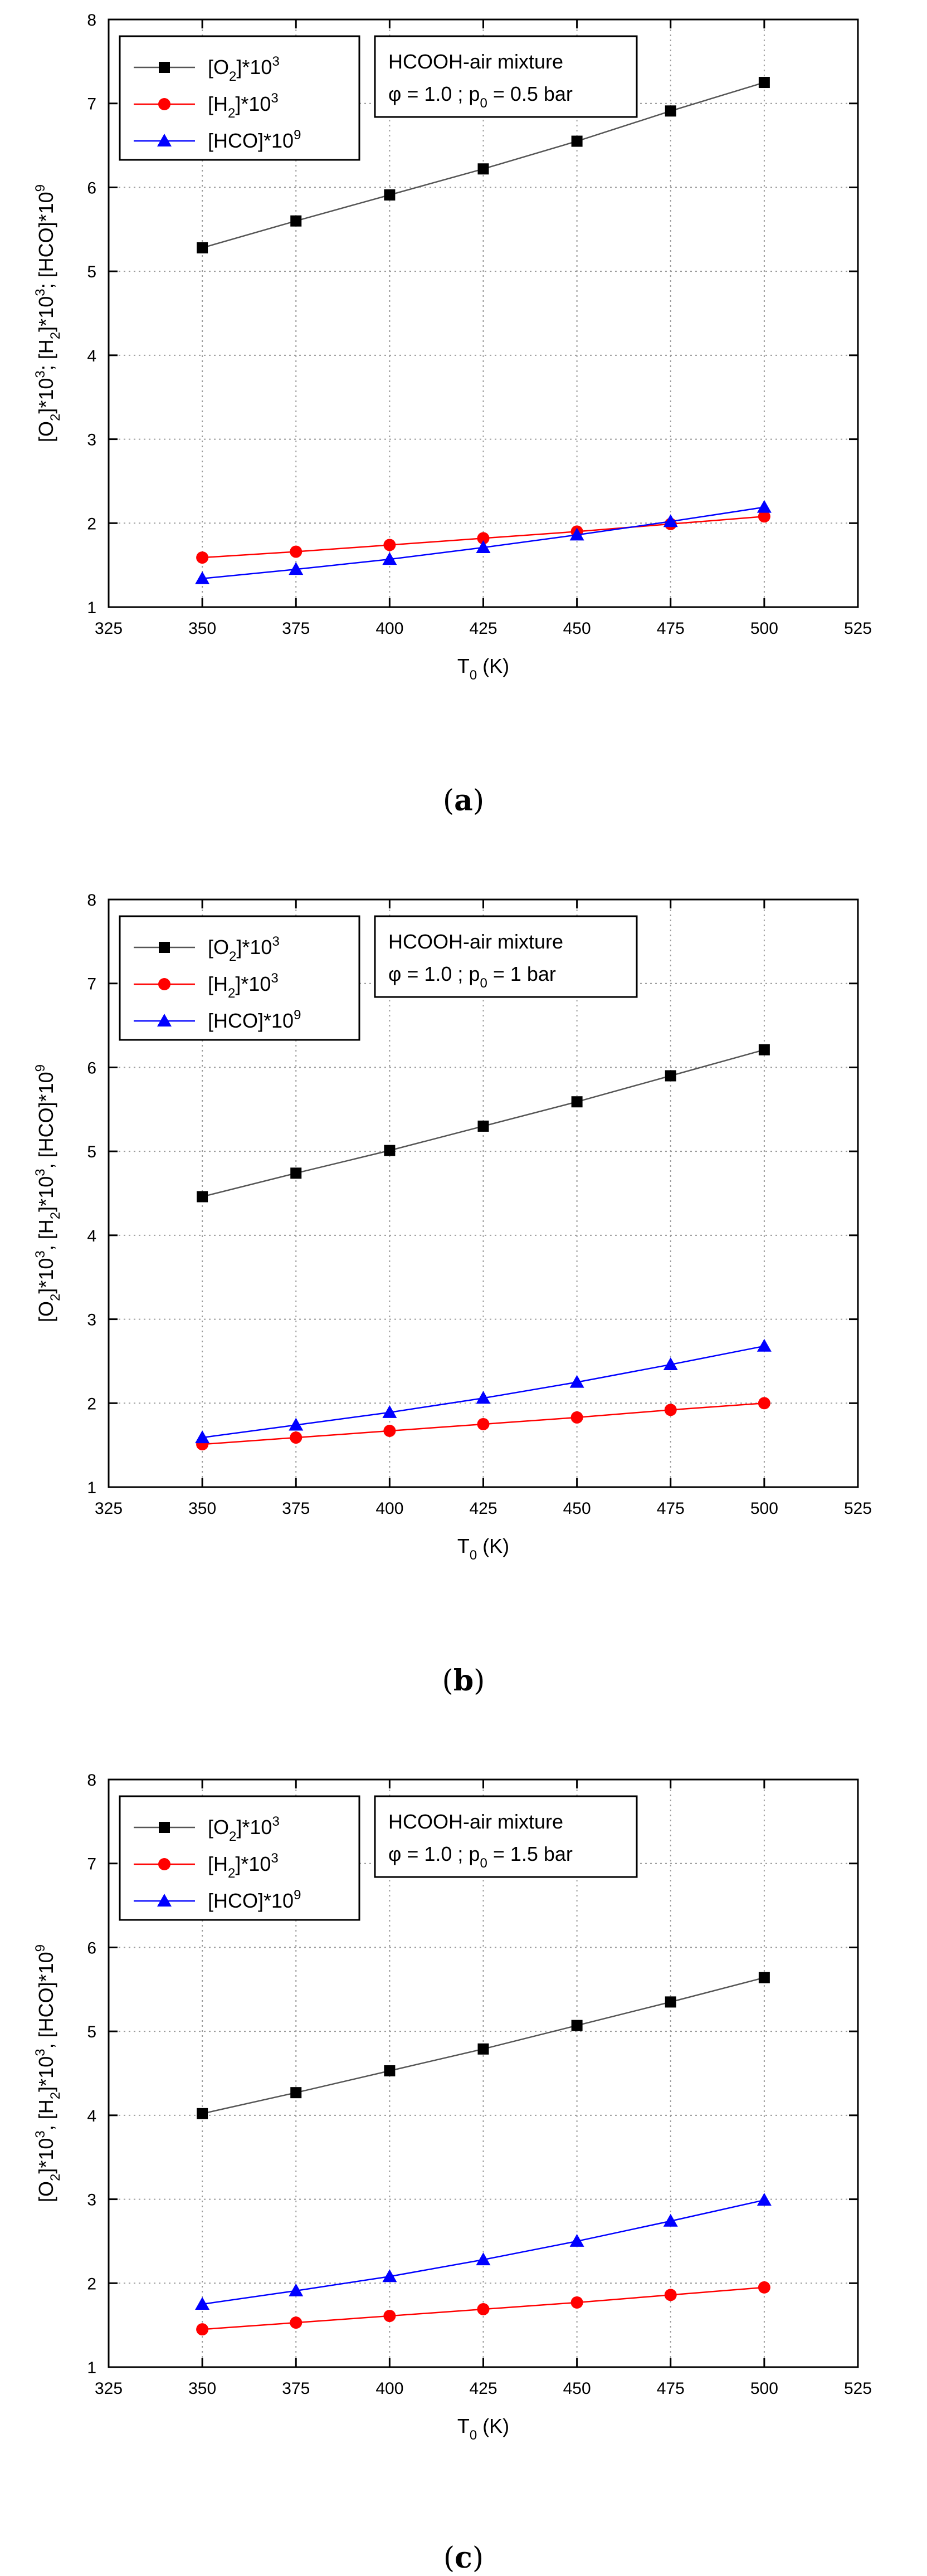  What do you see at coordinates (48, 313) in the screenshot?
I see `y-axis-title: [O2]*103; [H2]*103; [HCO]*109` at bounding box center [48, 313].